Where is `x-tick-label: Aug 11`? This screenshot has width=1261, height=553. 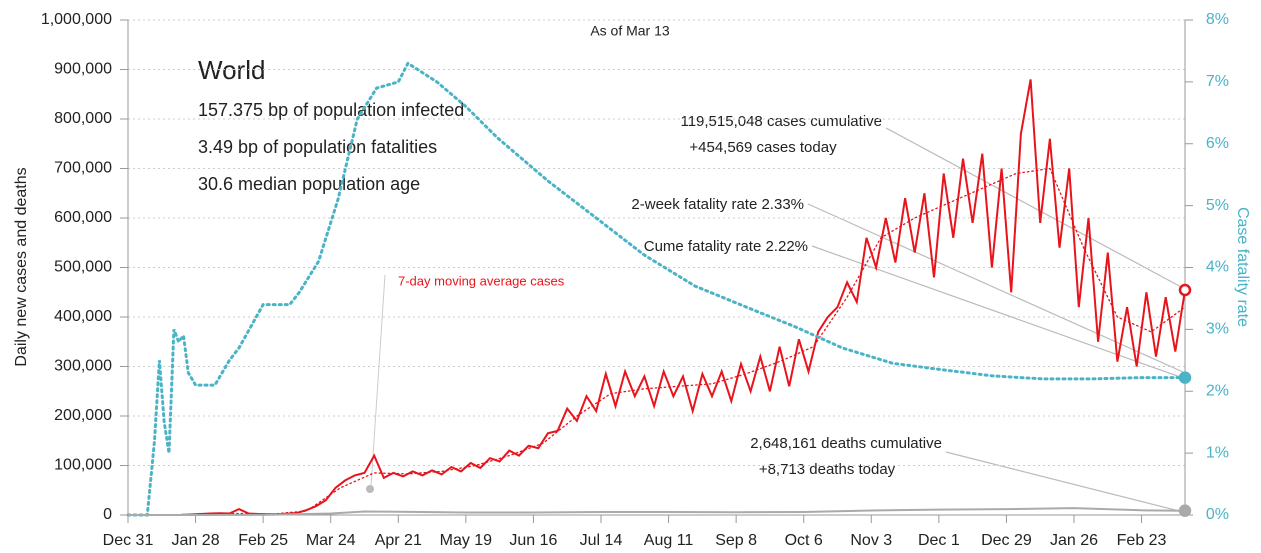 x-tick-label: Aug 11 is located at coordinates (669, 540).